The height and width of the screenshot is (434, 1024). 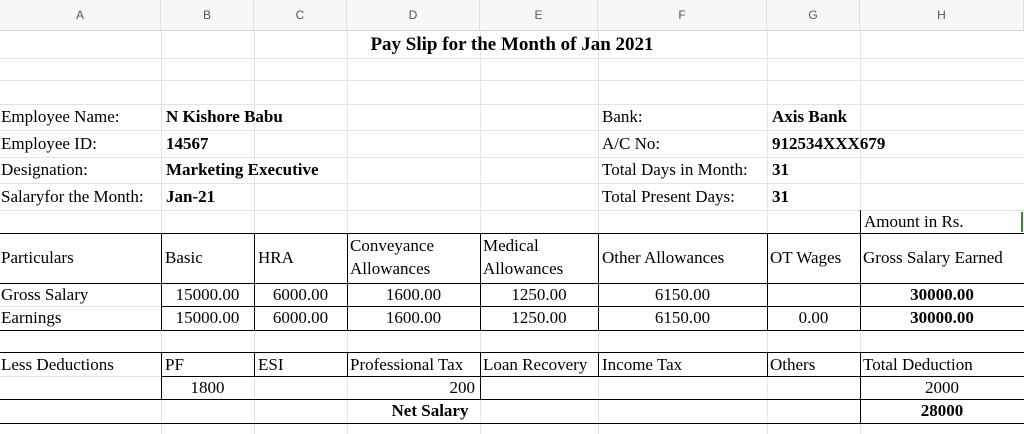 What do you see at coordinates (60, 116) in the screenshot?
I see `employee-name-label: Employee Name:` at bounding box center [60, 116].